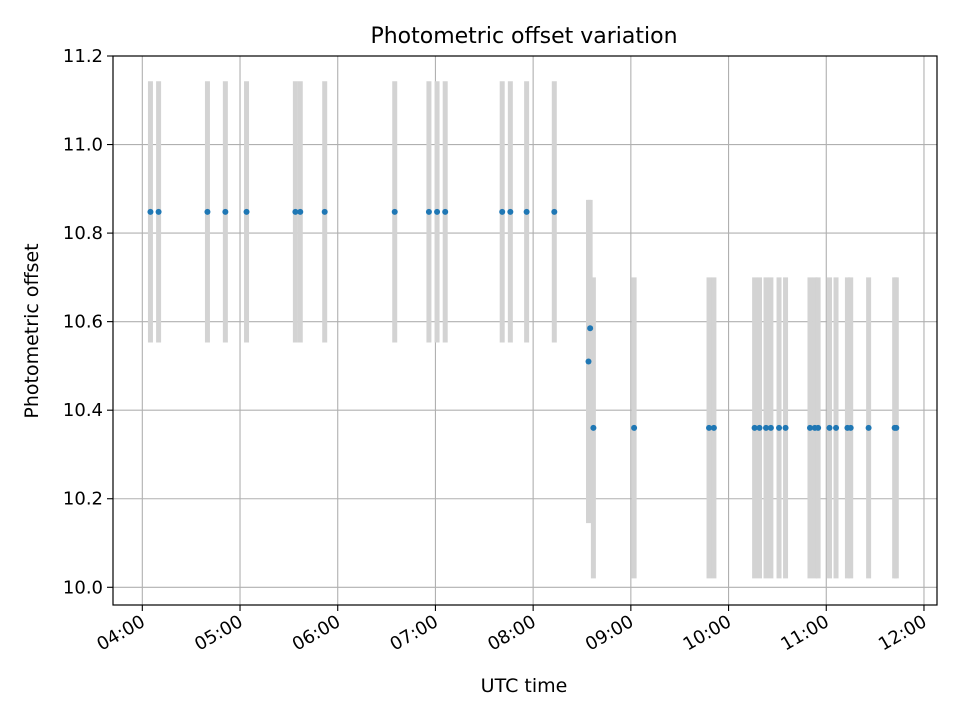 Image resolution: width=960 pixels, height=724 pixels. I want to click on y-axis-ticks: 10.0 10.2 10.4 10.6 10.8 11.0 11.2, so click(88, 322).